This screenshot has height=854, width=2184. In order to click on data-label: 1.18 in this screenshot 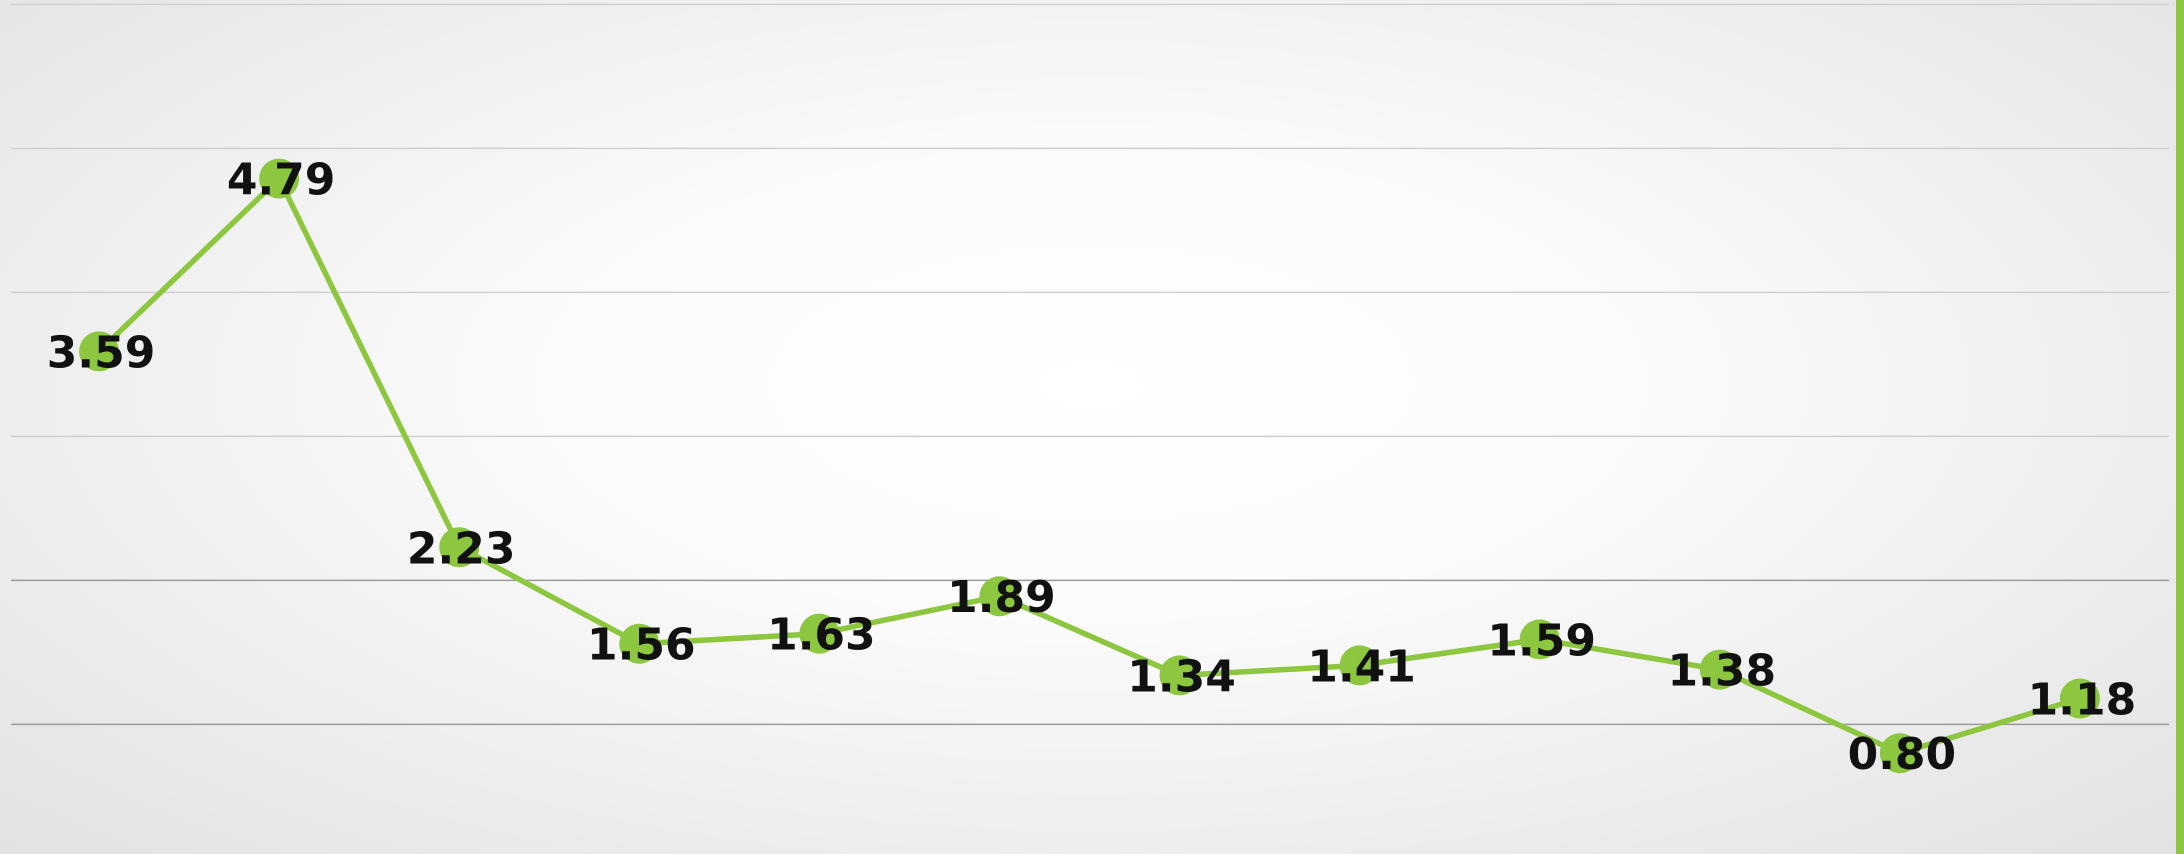, I will do `click(2082, 699)`.